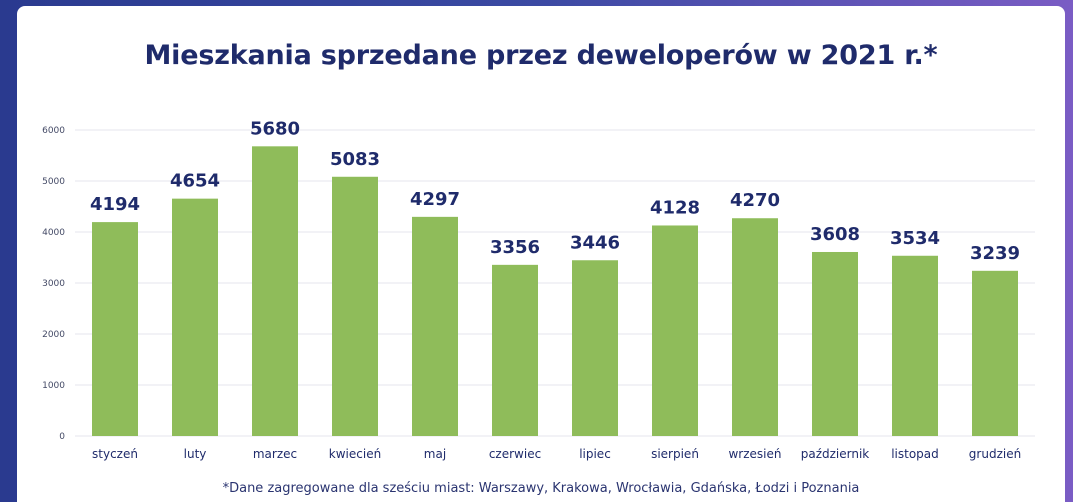  What do you see at coordinates (755, 200) in the screenshot?
I see `value-label: 4270` at bounding box center [755, 200].